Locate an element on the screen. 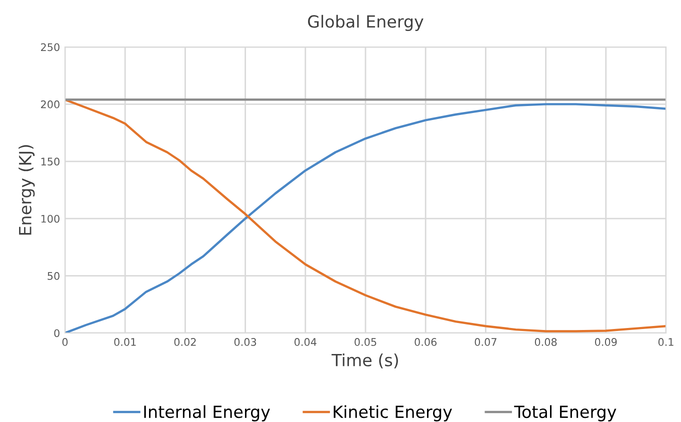 The height and width of the screenshot is (422, 681). x-tick-label: 0.02 is located at coordinates (185, 342).